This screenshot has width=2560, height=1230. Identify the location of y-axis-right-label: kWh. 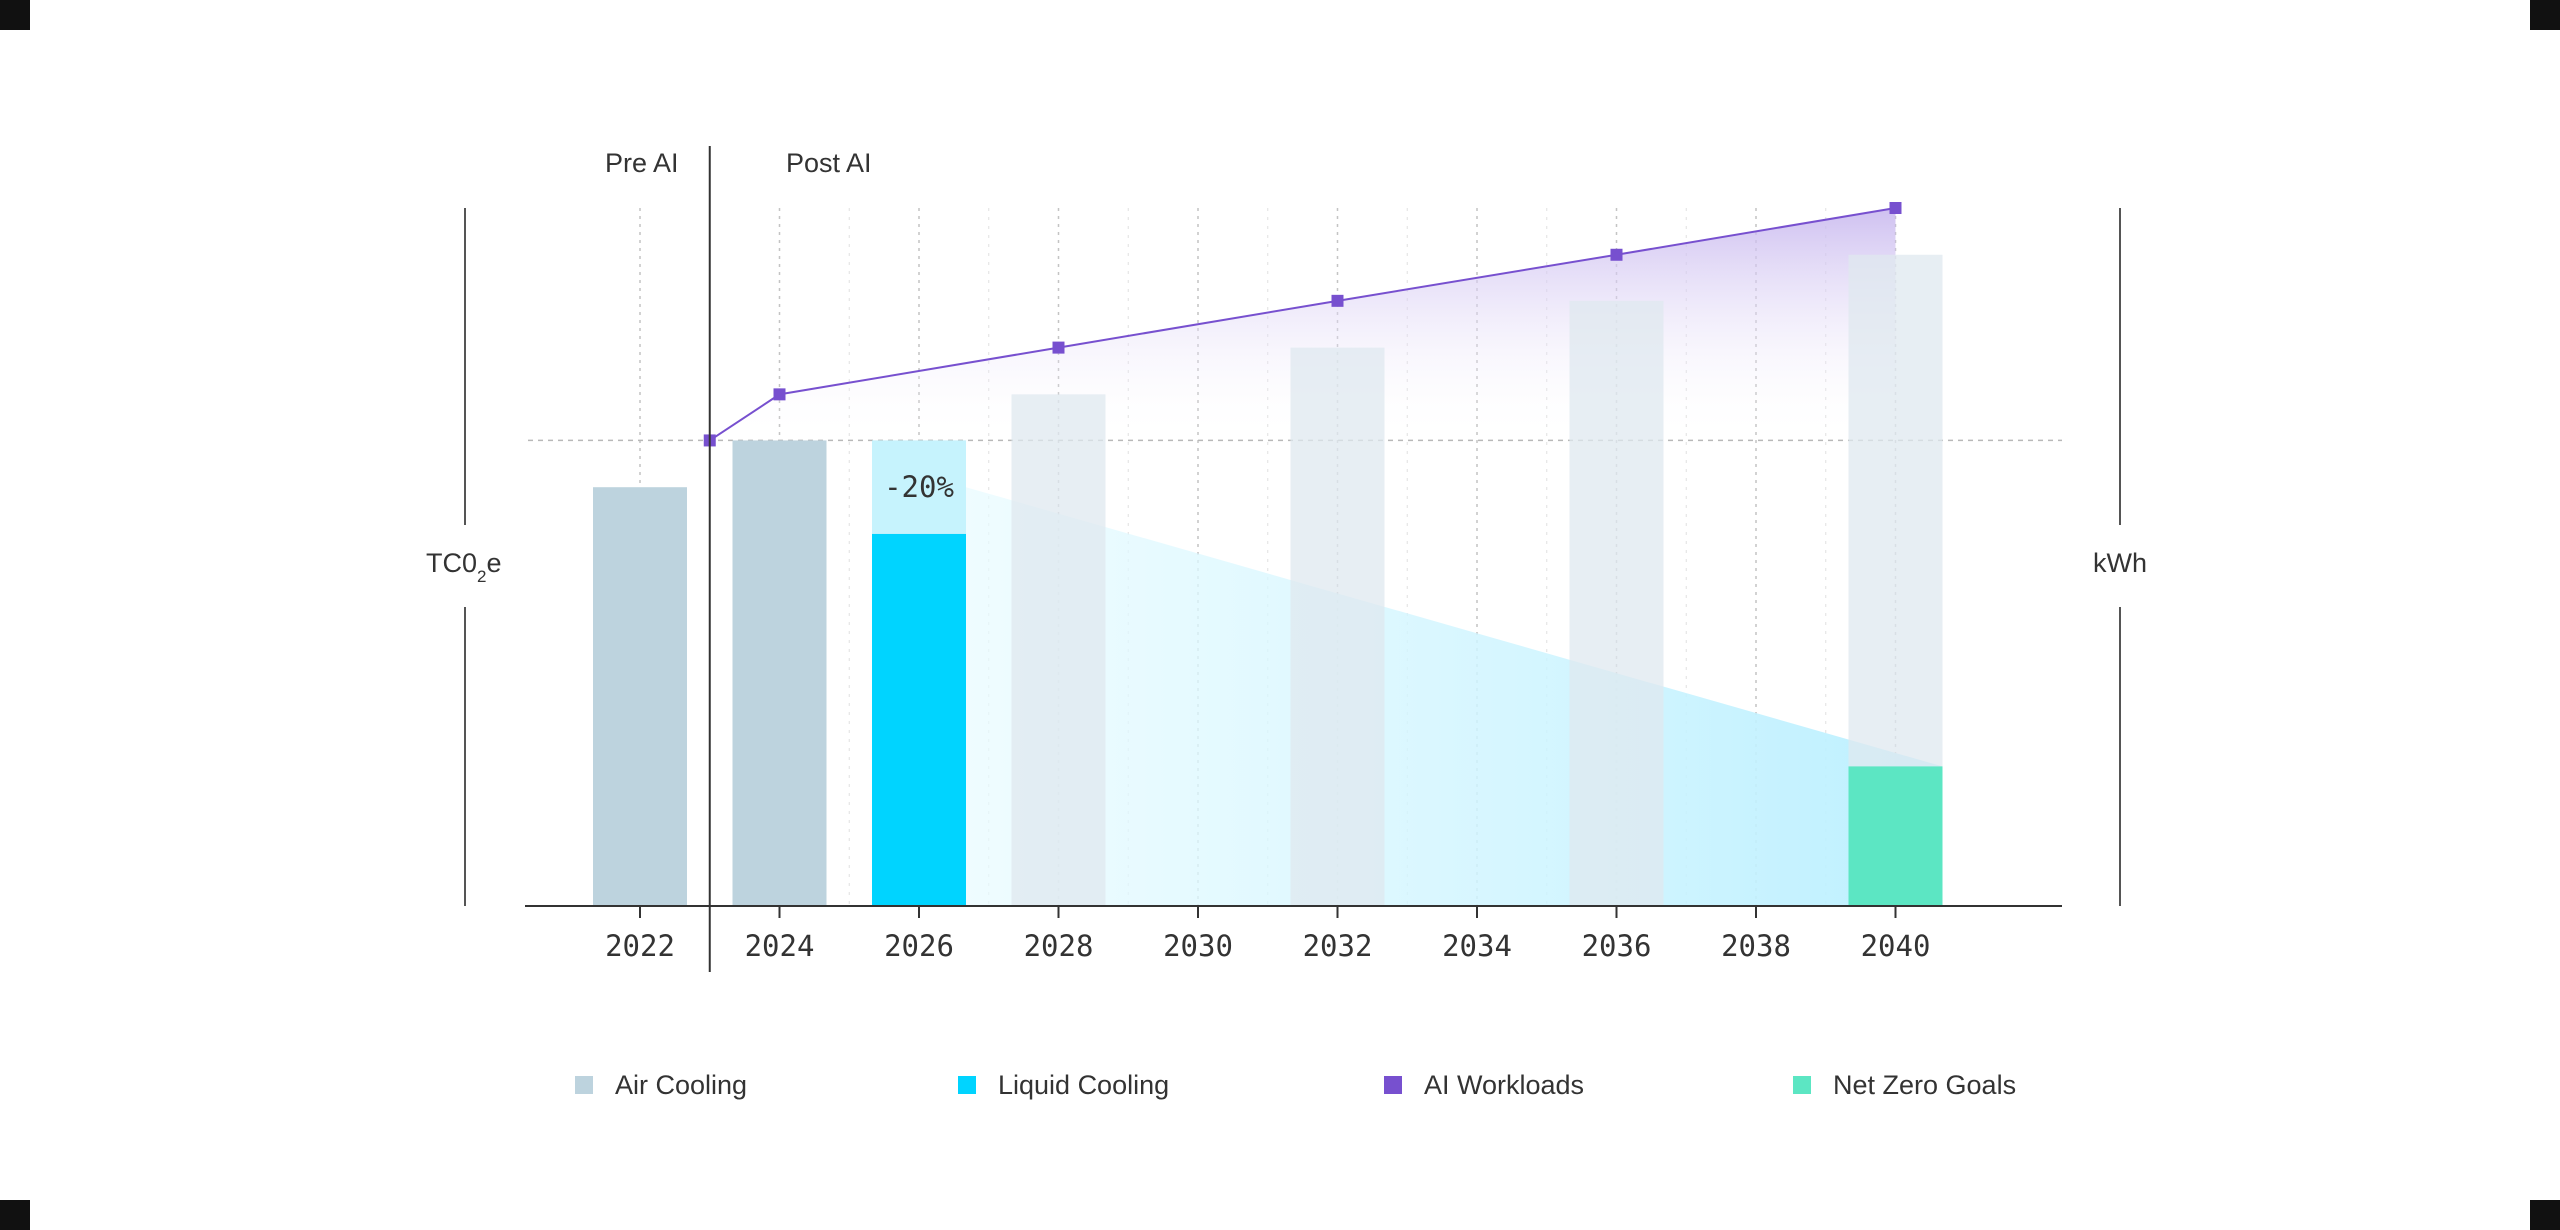
(2120, 563).